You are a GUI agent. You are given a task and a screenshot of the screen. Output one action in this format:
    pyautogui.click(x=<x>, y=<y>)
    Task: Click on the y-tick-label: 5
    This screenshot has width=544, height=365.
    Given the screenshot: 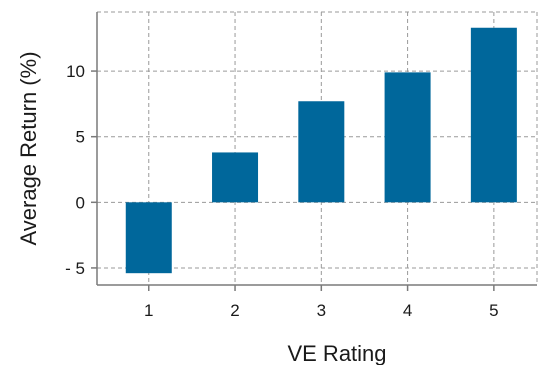 What is the action you would take?
    pyautogui.click(x=80, y=137)
    